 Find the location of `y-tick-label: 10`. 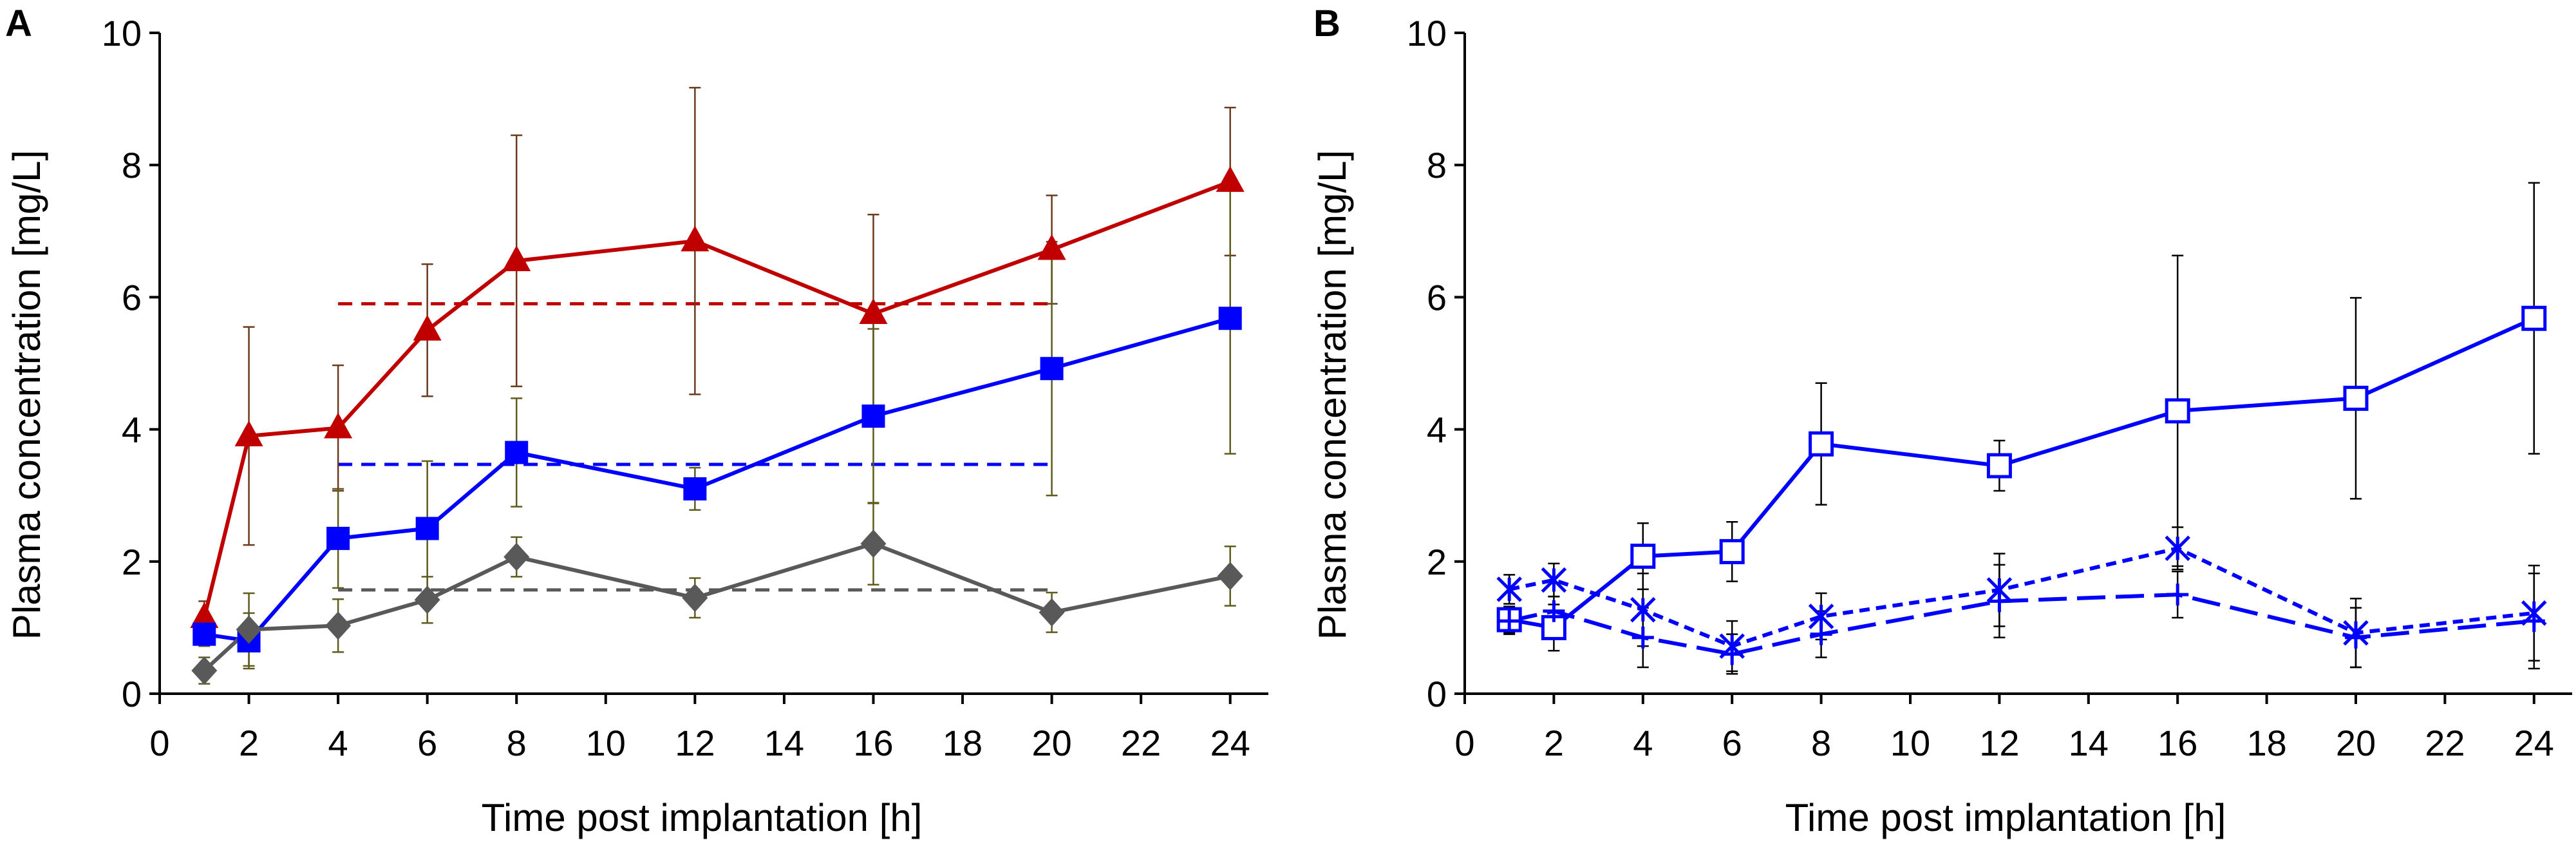

y-tick-label: 10 is located at coordinates (1427, 33).